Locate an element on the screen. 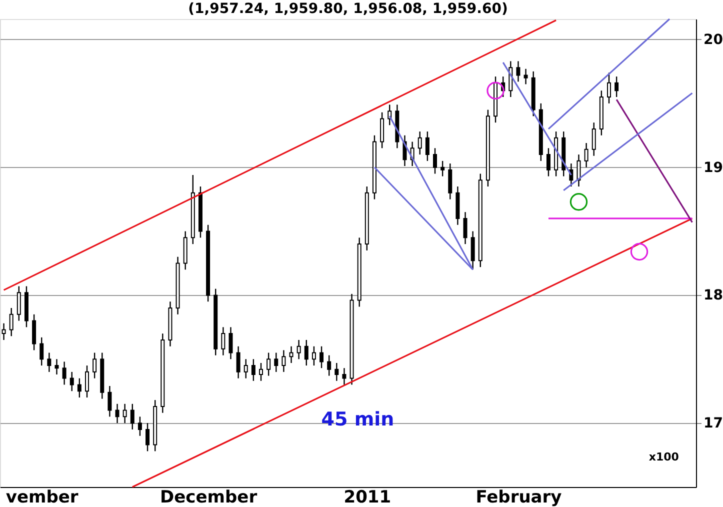 Image resolution: width=723 pixels, height=507 pixels. chart-title: (1,957.24, 1,959.80, 1,956.08, 1,959.60) is located at coordinates (348, 9).